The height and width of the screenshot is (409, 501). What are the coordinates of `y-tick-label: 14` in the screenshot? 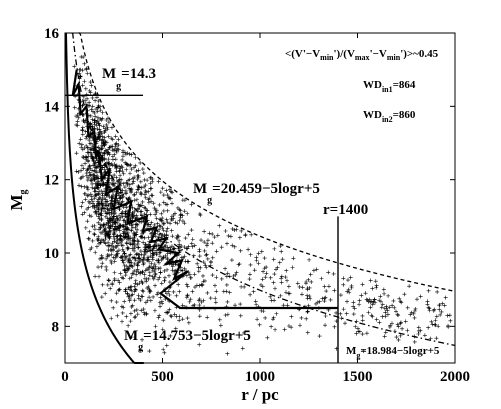 It's located at (52, 107).